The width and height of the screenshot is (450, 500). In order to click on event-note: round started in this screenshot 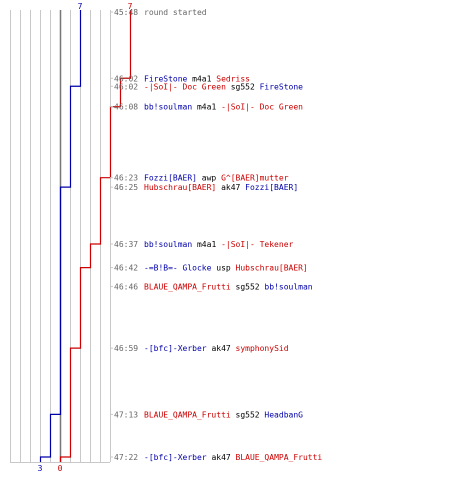, I will do `click(175, 12)`.